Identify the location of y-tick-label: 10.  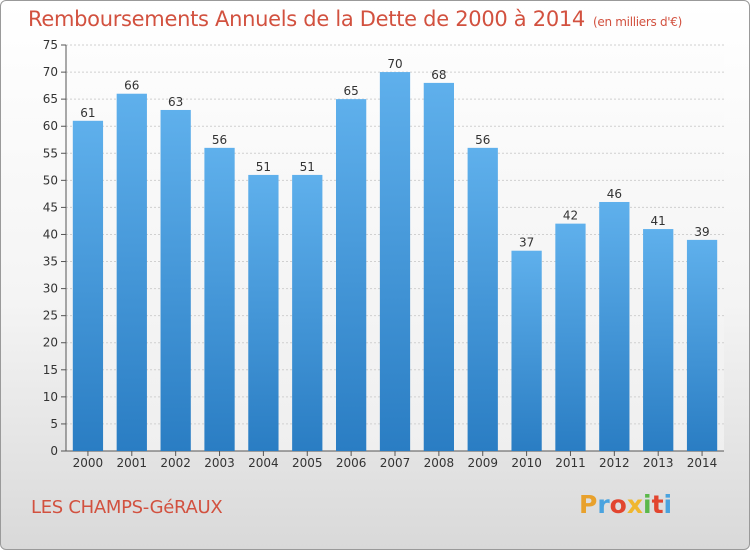
(50, 397).